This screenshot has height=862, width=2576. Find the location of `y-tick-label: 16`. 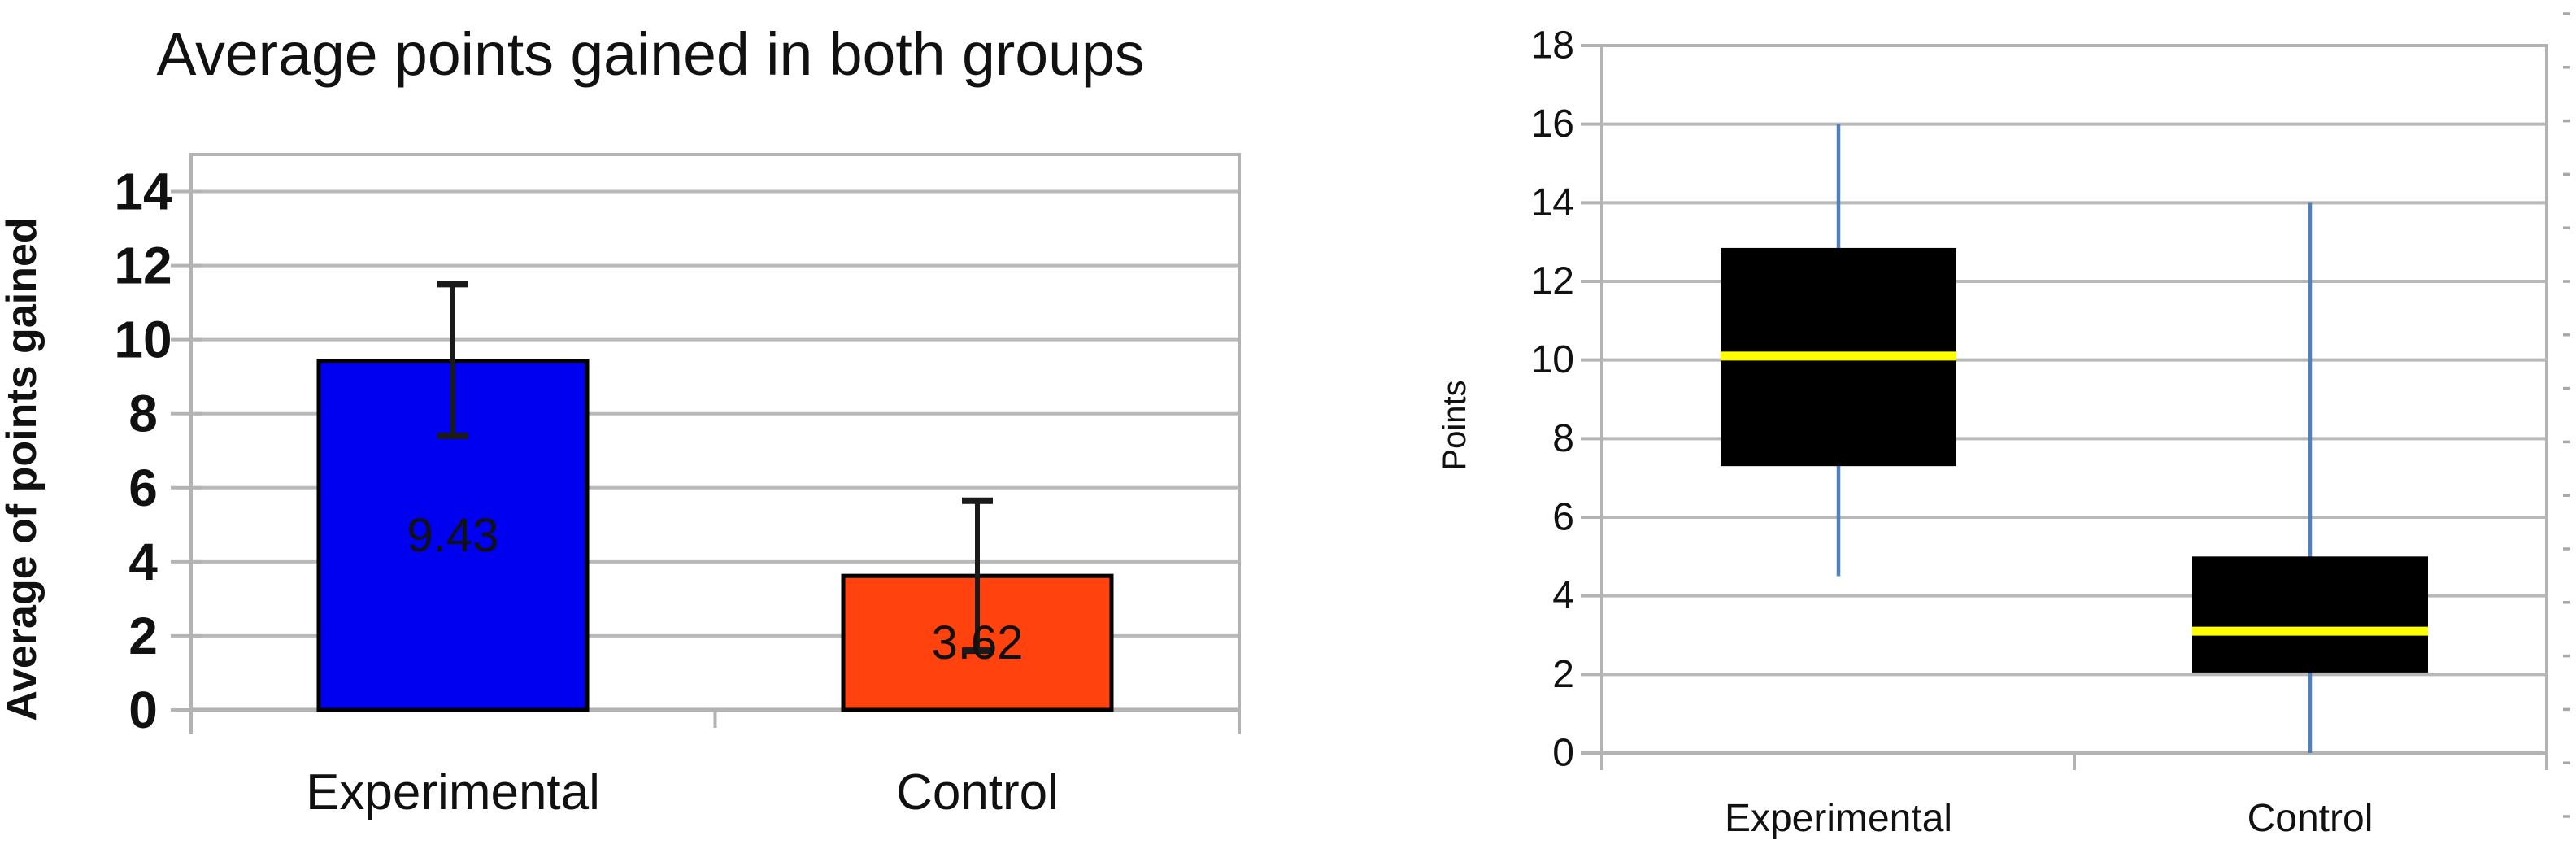

y-tick-label: 16 is located at coordinates (1553, 124).